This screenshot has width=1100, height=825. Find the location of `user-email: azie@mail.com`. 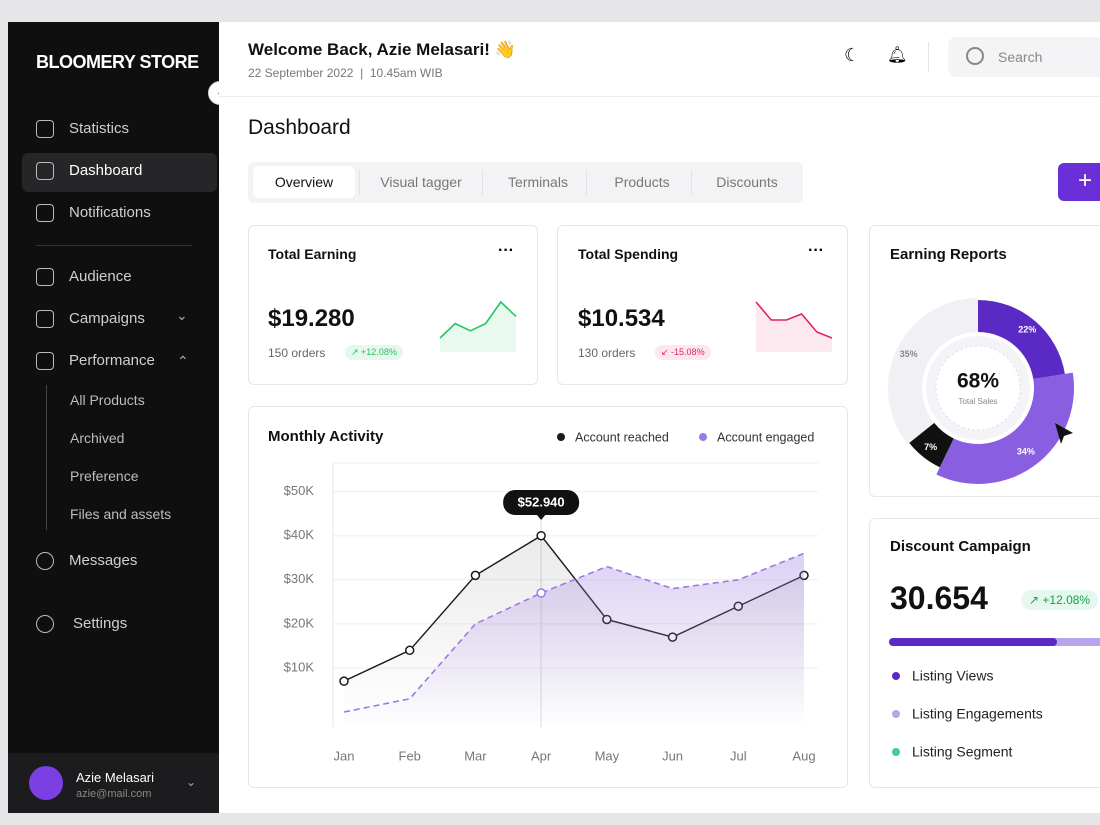

user-email: azie@mail.com is located at coordinates (114, 794).